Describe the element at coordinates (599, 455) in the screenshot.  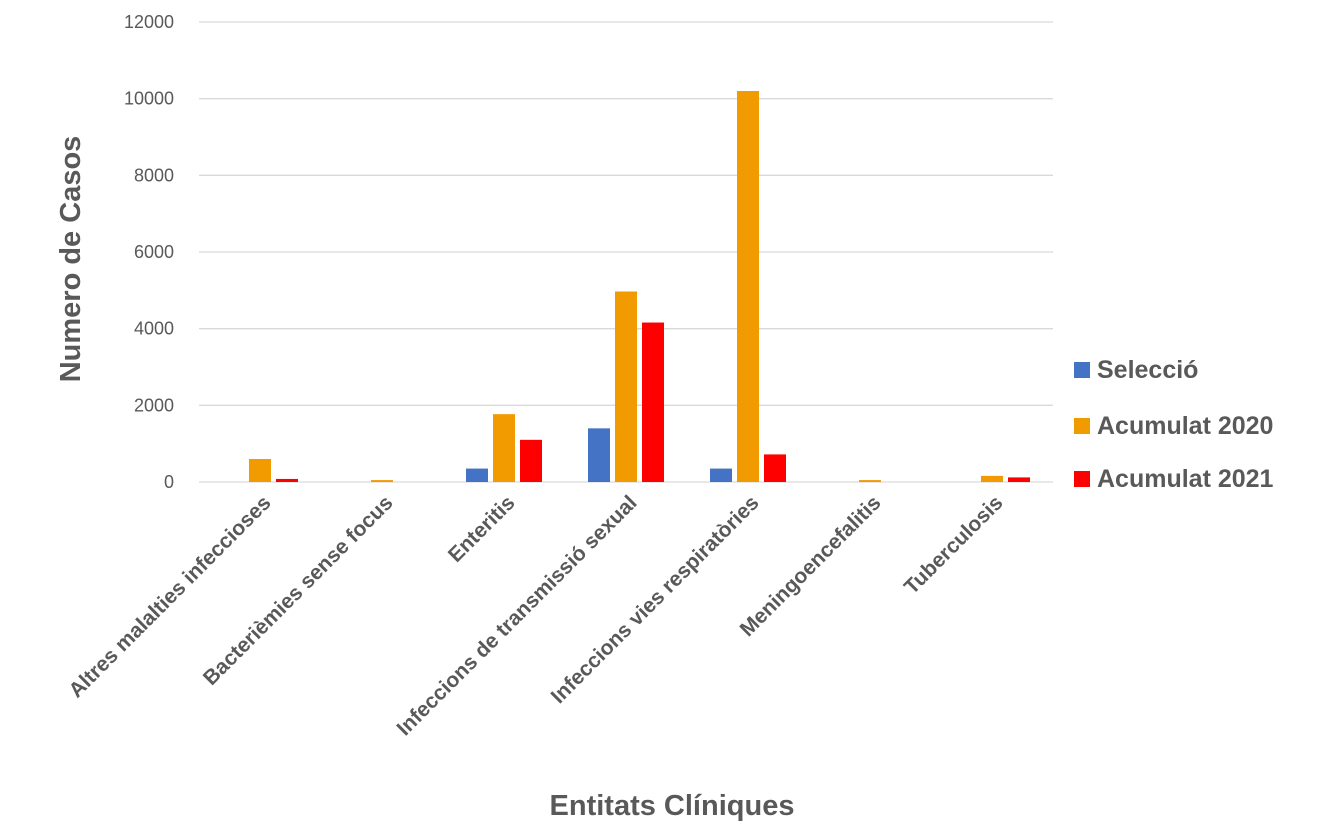
I see `bar-selecci--4` at that location.